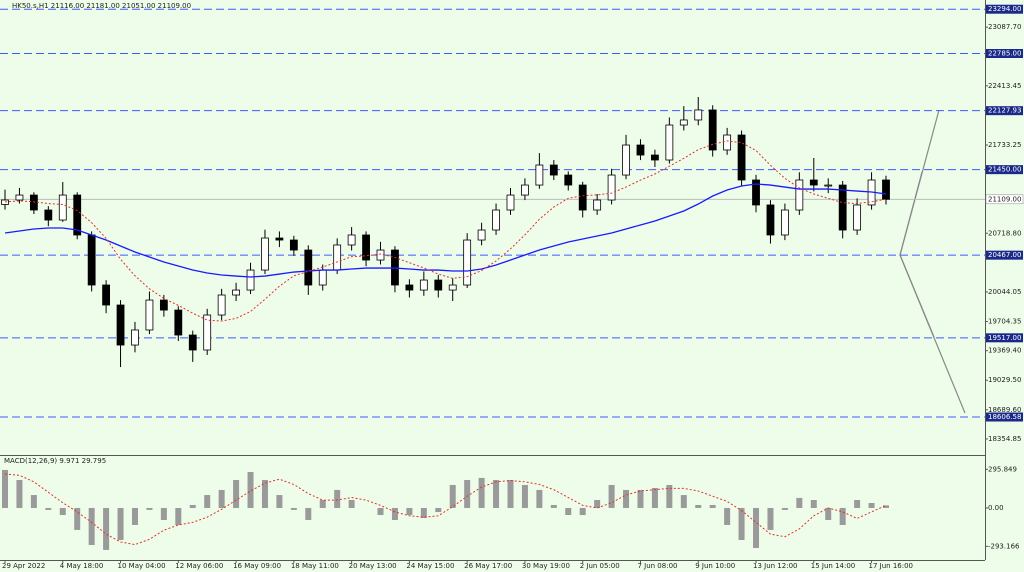  I want to click on moving-average, so click(445, 230).